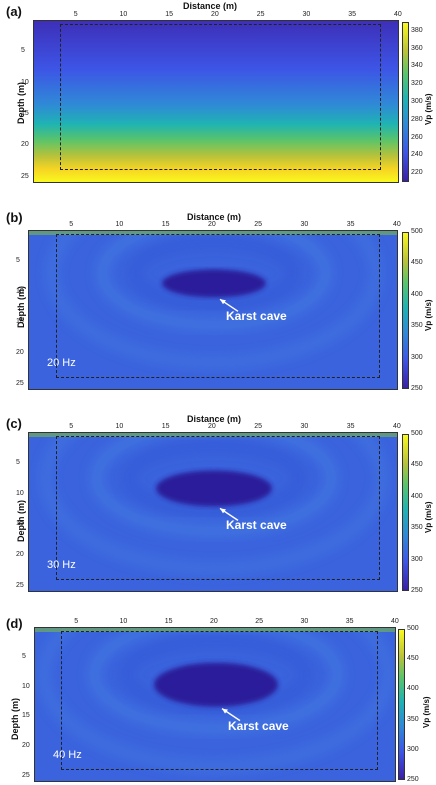  Describe the element at coordinates (417, 48) in the screenshot. I see `colorbar-tick-label: 360` at that location.